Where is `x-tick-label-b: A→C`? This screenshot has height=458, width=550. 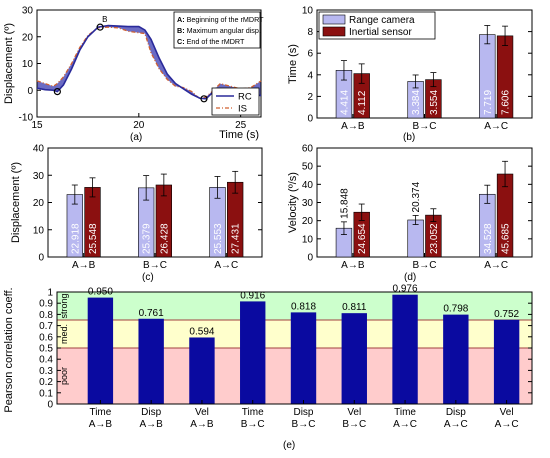
x-tick-label-b: A→C is located at coordinates (496, 126).